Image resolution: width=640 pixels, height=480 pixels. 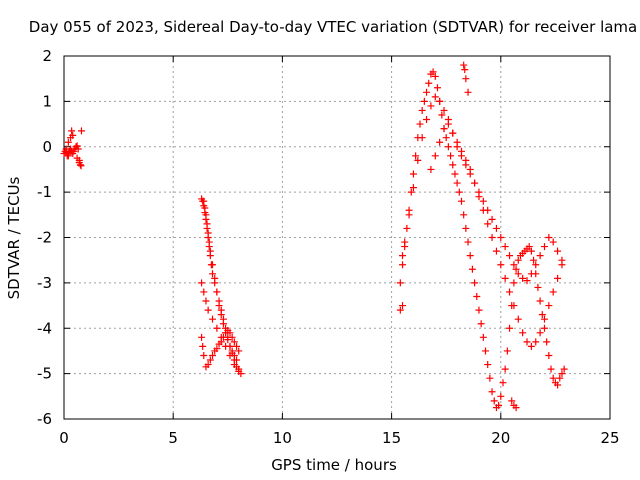 I want to click on y-tick-label: -6, so click(x=44, y=419).